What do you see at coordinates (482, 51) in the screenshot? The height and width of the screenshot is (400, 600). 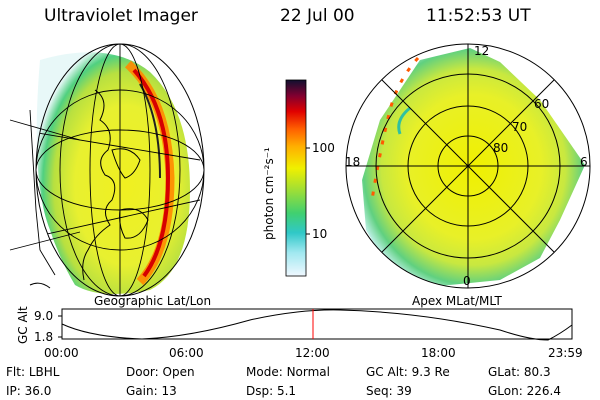 I see `mlt-label-12: 12` at bounding box center [482, 51].